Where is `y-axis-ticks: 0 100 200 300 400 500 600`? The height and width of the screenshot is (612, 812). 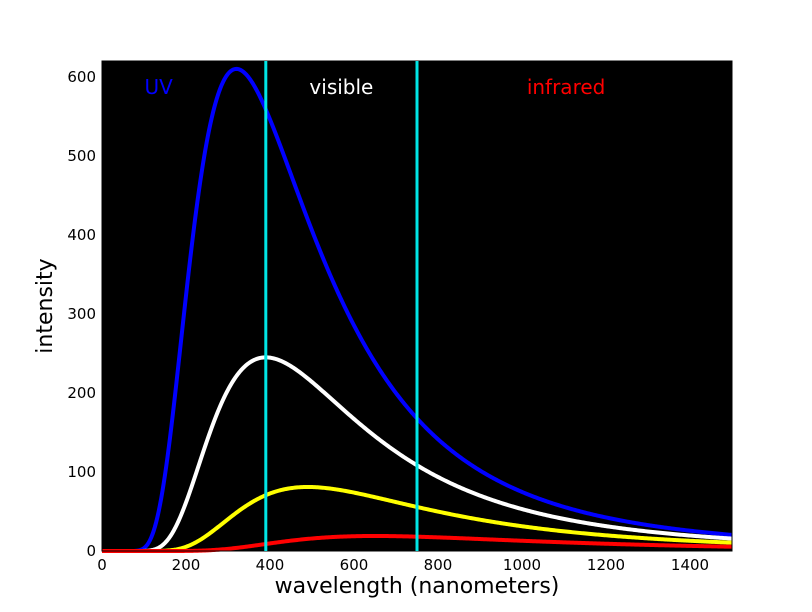
y-axis-ticks: 0 100 200 300 400 500 600 is located at coordinates (81, 314).